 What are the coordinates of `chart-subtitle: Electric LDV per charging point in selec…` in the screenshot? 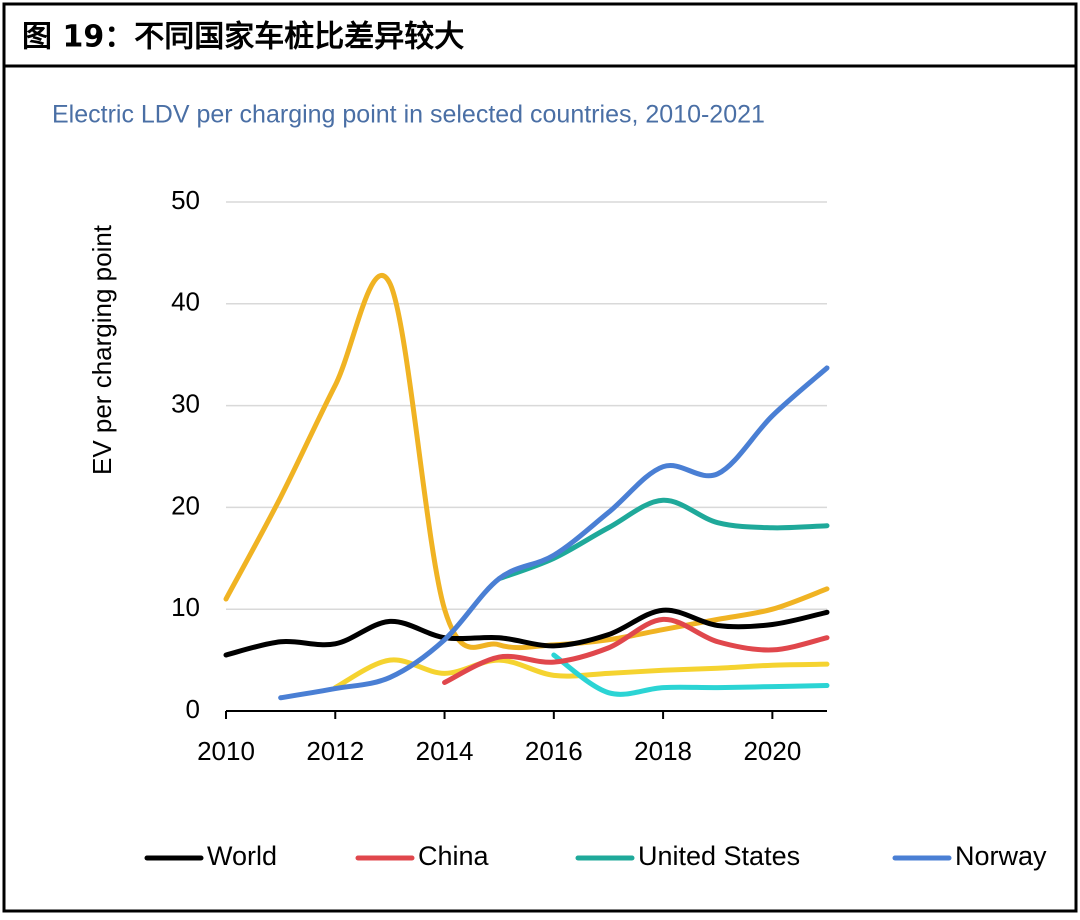 It's located at (408, 115).